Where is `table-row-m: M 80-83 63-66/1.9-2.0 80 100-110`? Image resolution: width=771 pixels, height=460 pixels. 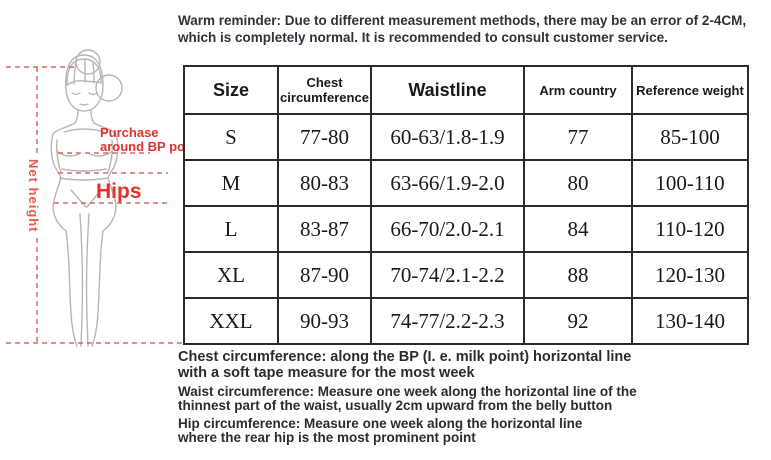
table-row-m: M 80-83 63-66/1.9-2.0 80 100-110 is located at coordinates (466, 183).